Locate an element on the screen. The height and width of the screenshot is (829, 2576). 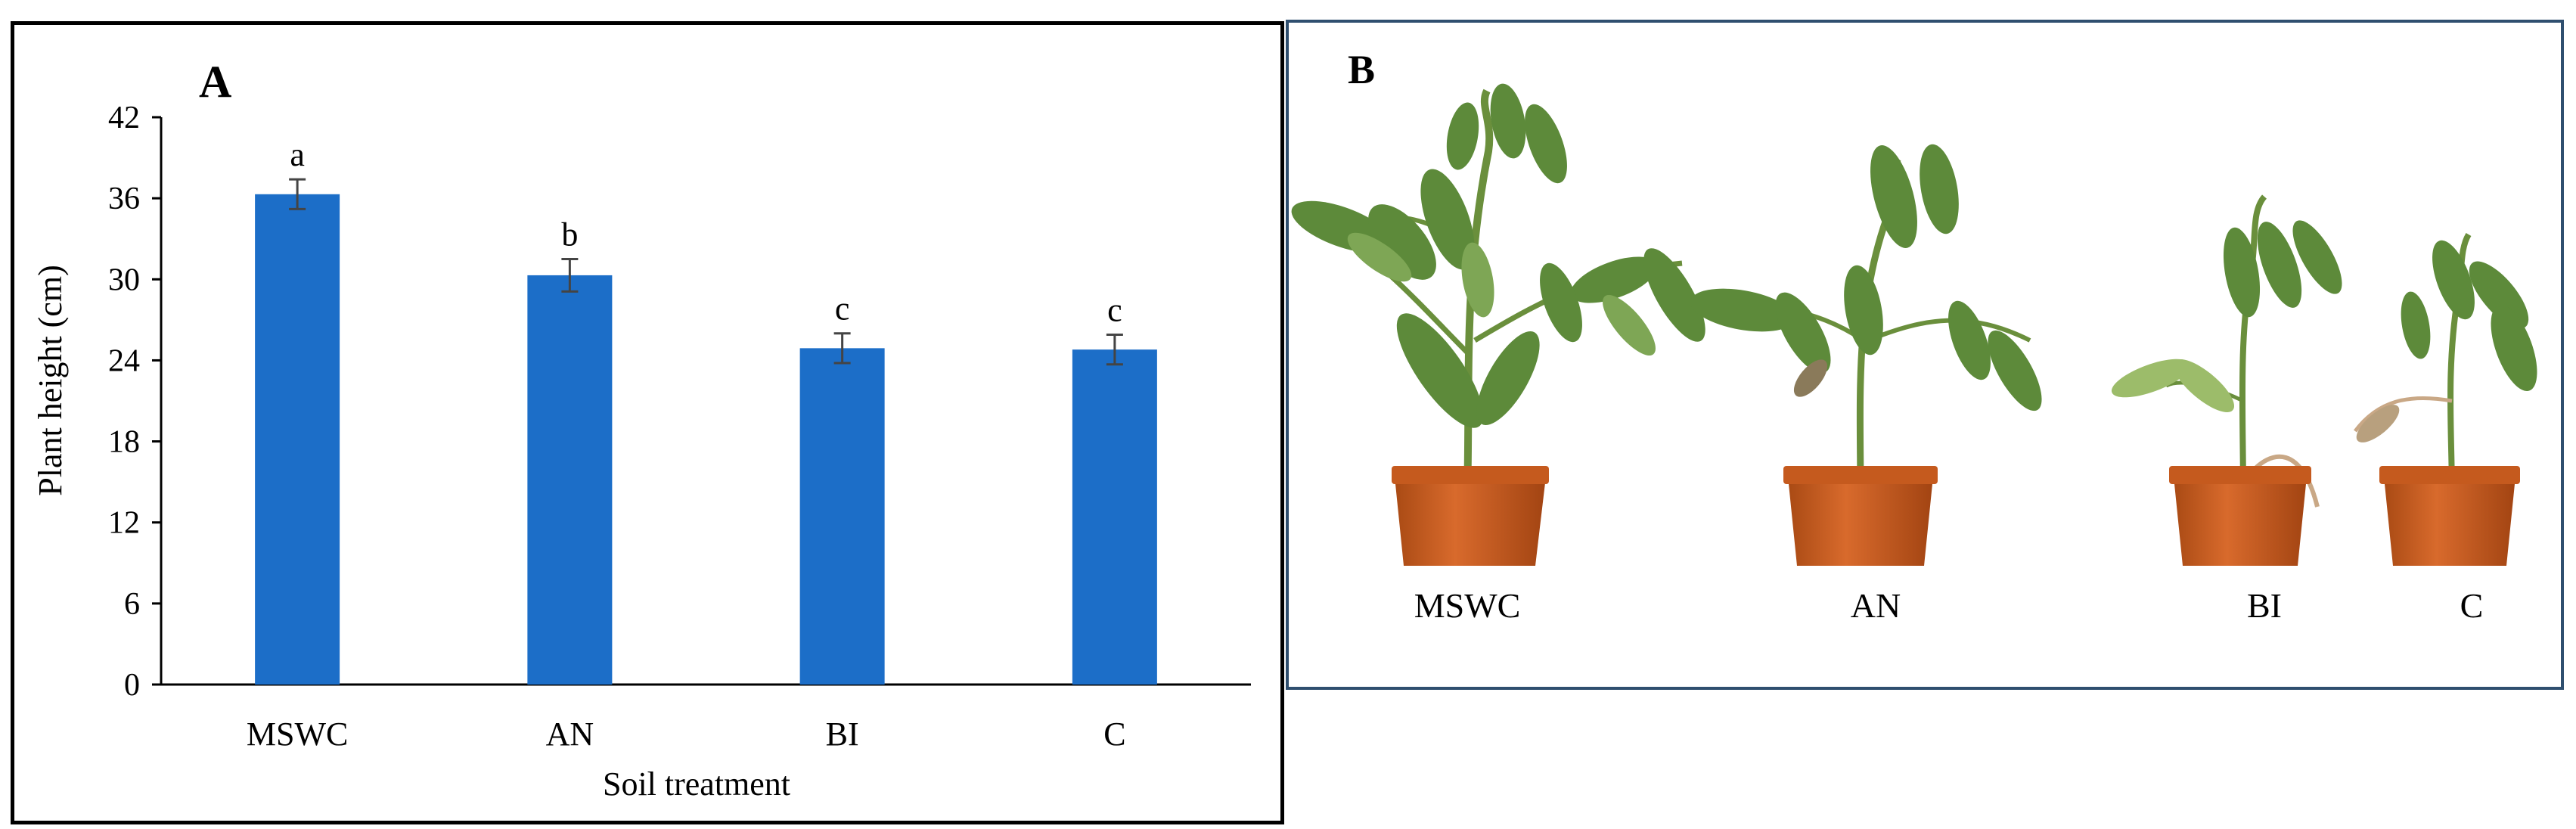
bar-mswc is located at coordinates (297, 439).